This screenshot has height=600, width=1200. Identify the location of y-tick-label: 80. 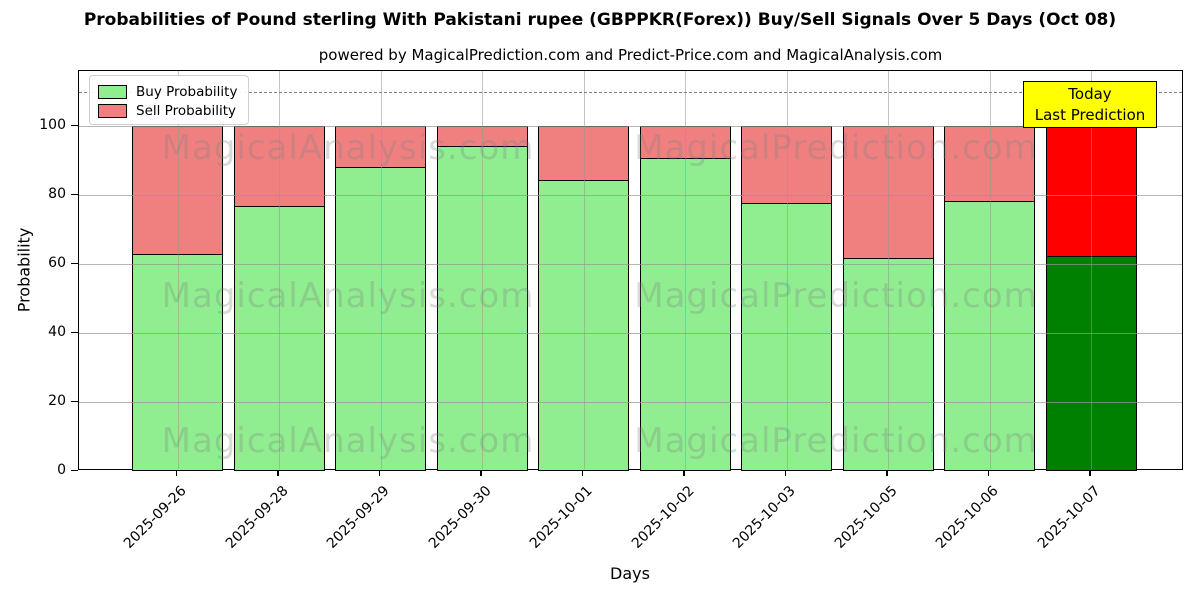
(57, 194).